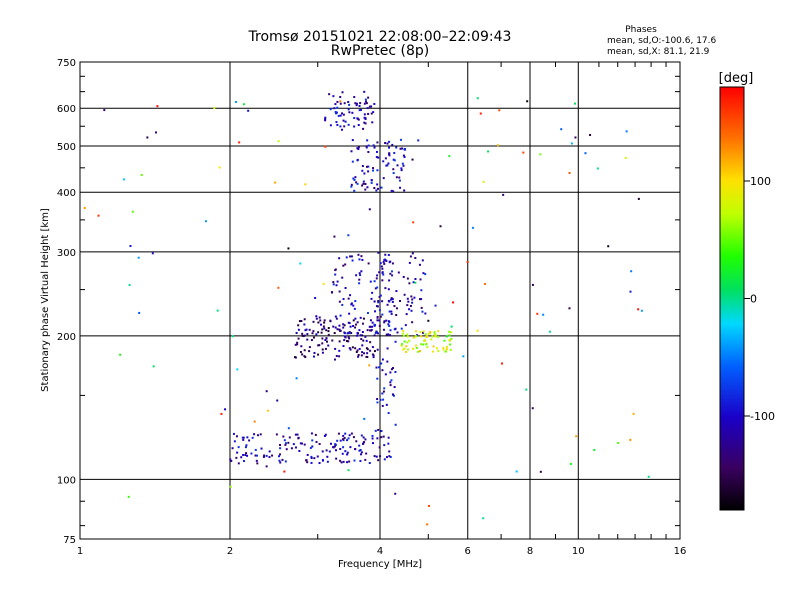 The width and height of the screenshot is (800, 600). Describe the element at coordinates (578, 551) in the screenshot. I see `x-tick-label: 10` at that location.